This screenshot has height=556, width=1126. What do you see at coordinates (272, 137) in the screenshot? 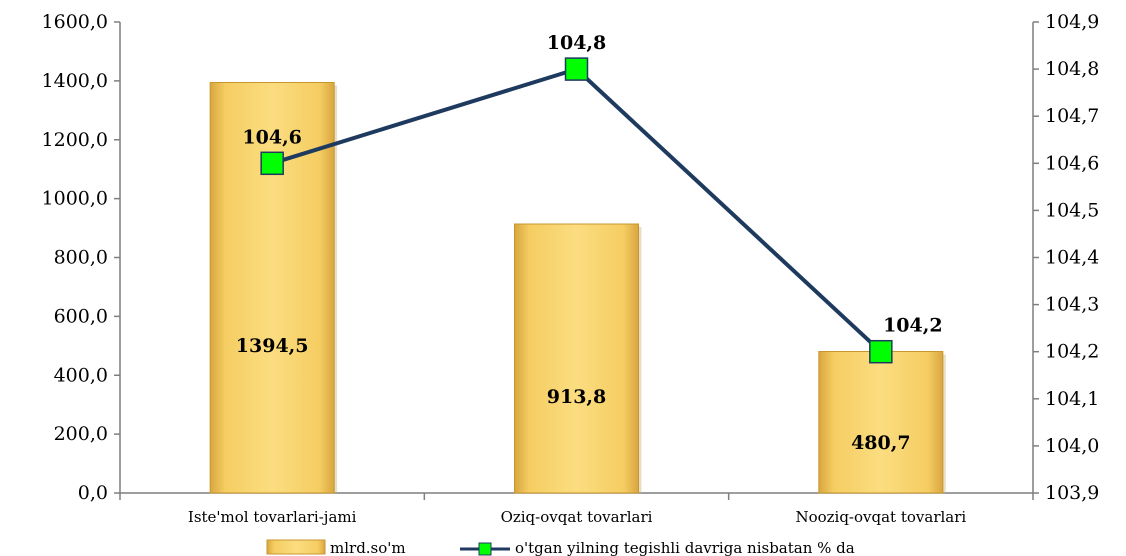
I see `line-value-label: 104,6` at bounding box center [272, 137].